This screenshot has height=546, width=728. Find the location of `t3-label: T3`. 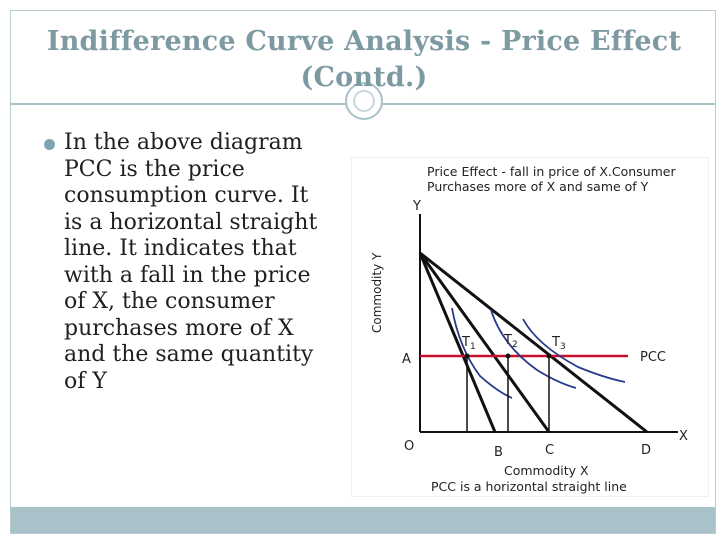

t3-label: T3 is located at coordinates (558, 343).